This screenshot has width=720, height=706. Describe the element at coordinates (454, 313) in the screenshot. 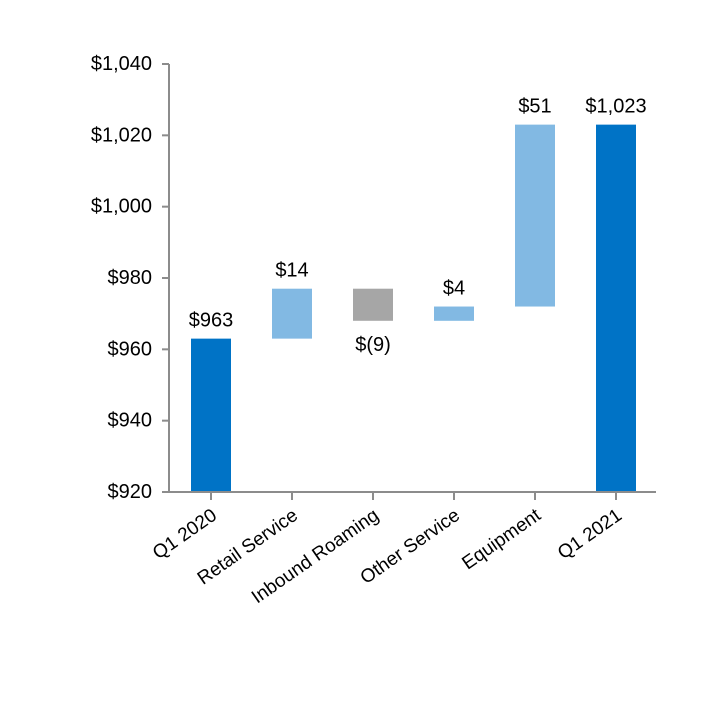

I see `bar-other-service` at that location.